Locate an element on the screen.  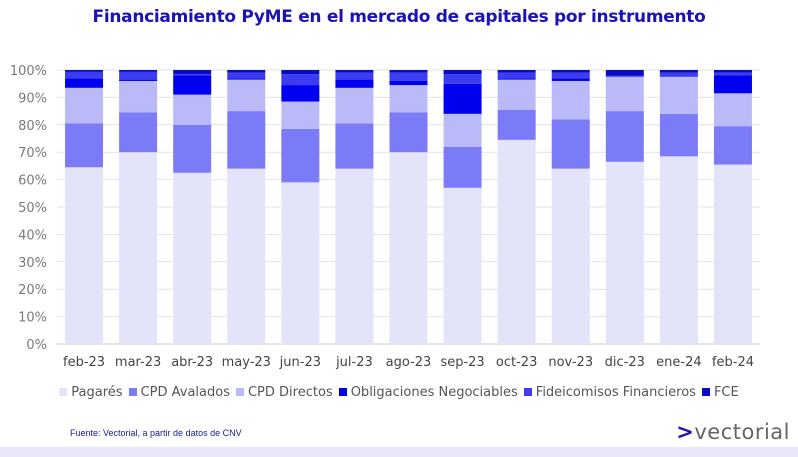
x-tick-label: mar-23 is located at coordinates (138, 362).